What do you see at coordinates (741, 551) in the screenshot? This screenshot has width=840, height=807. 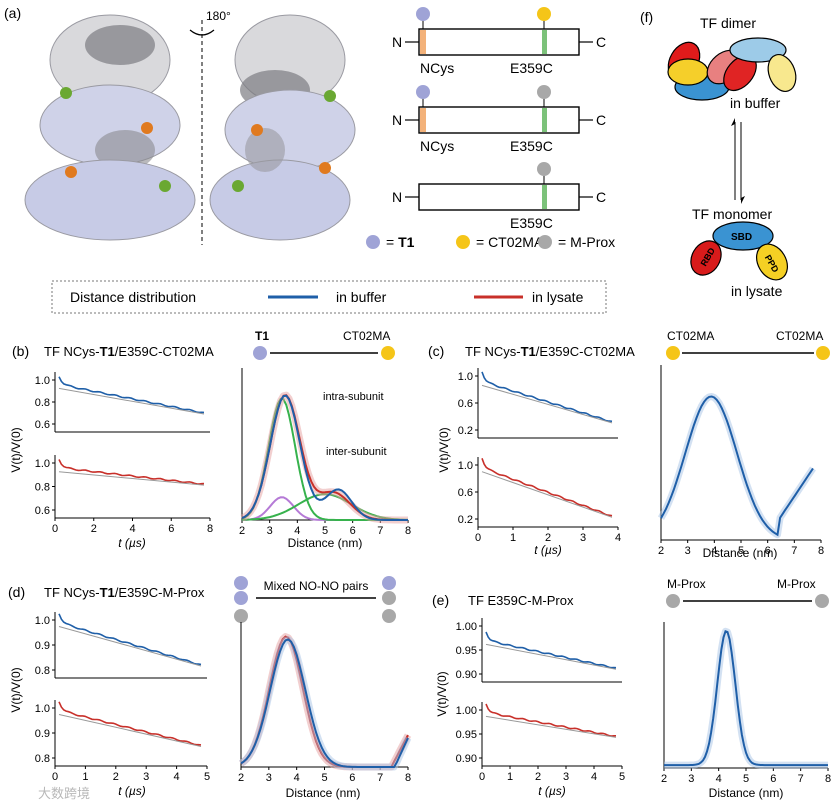 I see `panel-c-dist-xtick-label: 5` at bounding box center [741, 551].